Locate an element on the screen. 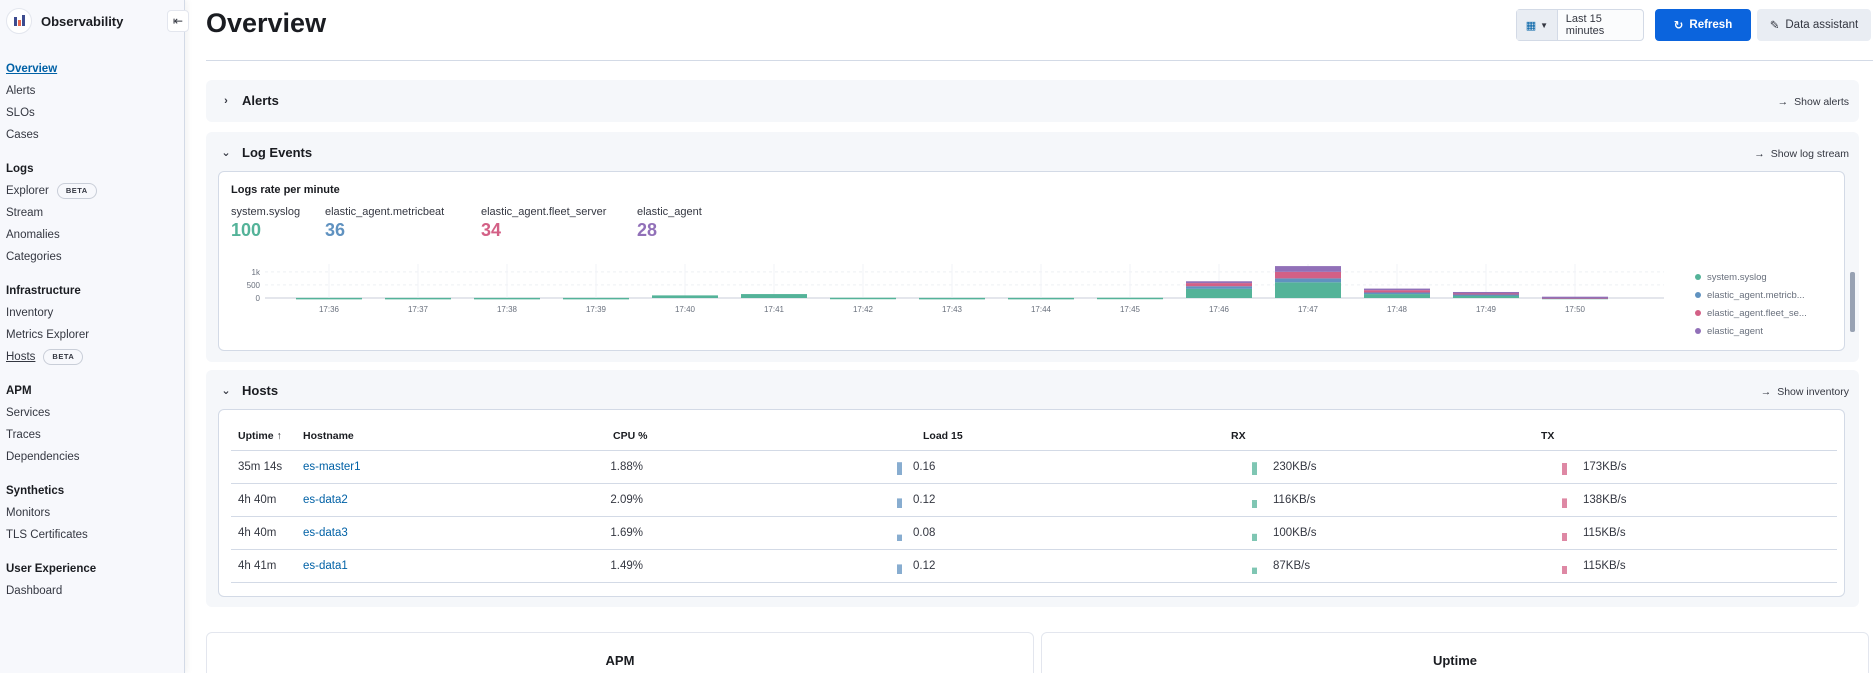  col-cpu: CPU % is located at coordinates (630, 436).